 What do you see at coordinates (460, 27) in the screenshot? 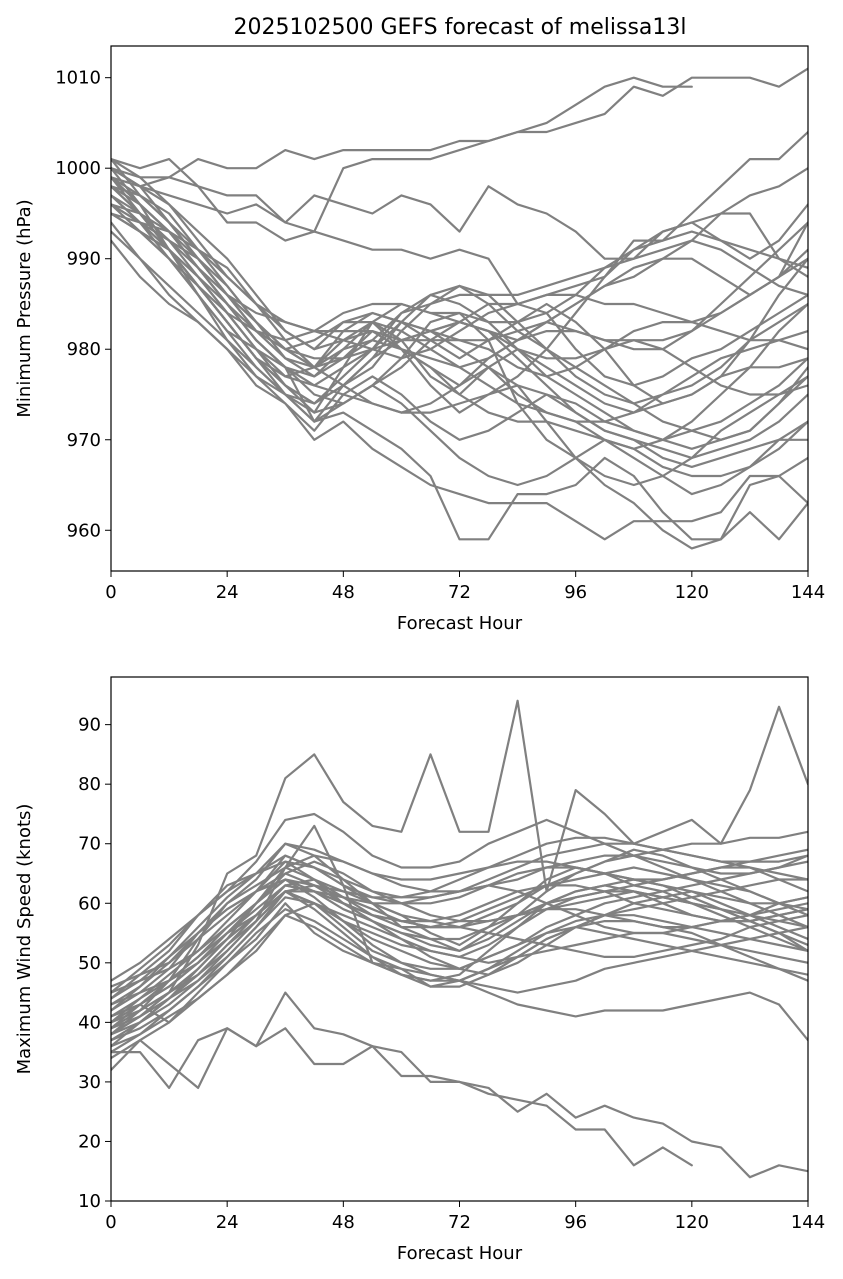
I see `chart-title: 2025102500 GEFS forecast of melissa13l` at bounding box center [460, 27].